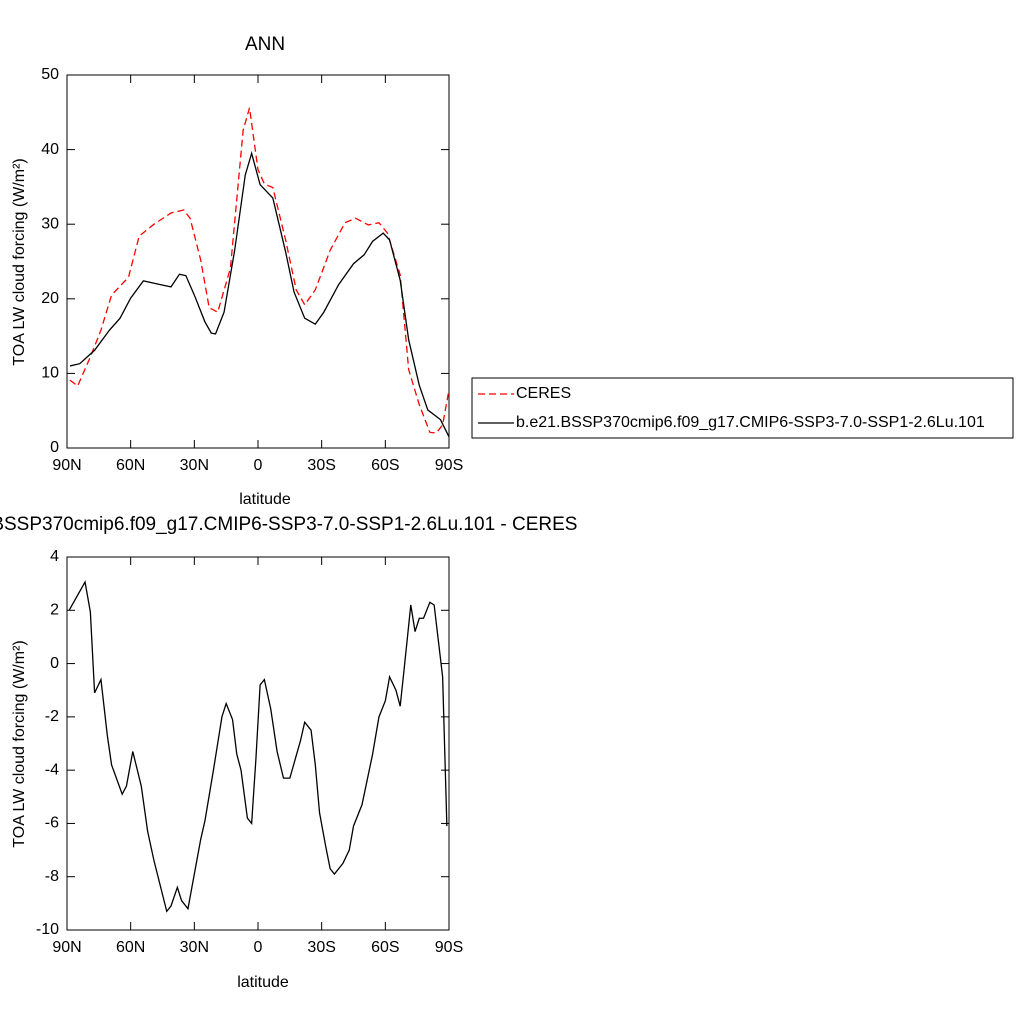 This screenshot has width=1024, height=1024. I want to click on y-tick-label: 10, so click(50, 373).